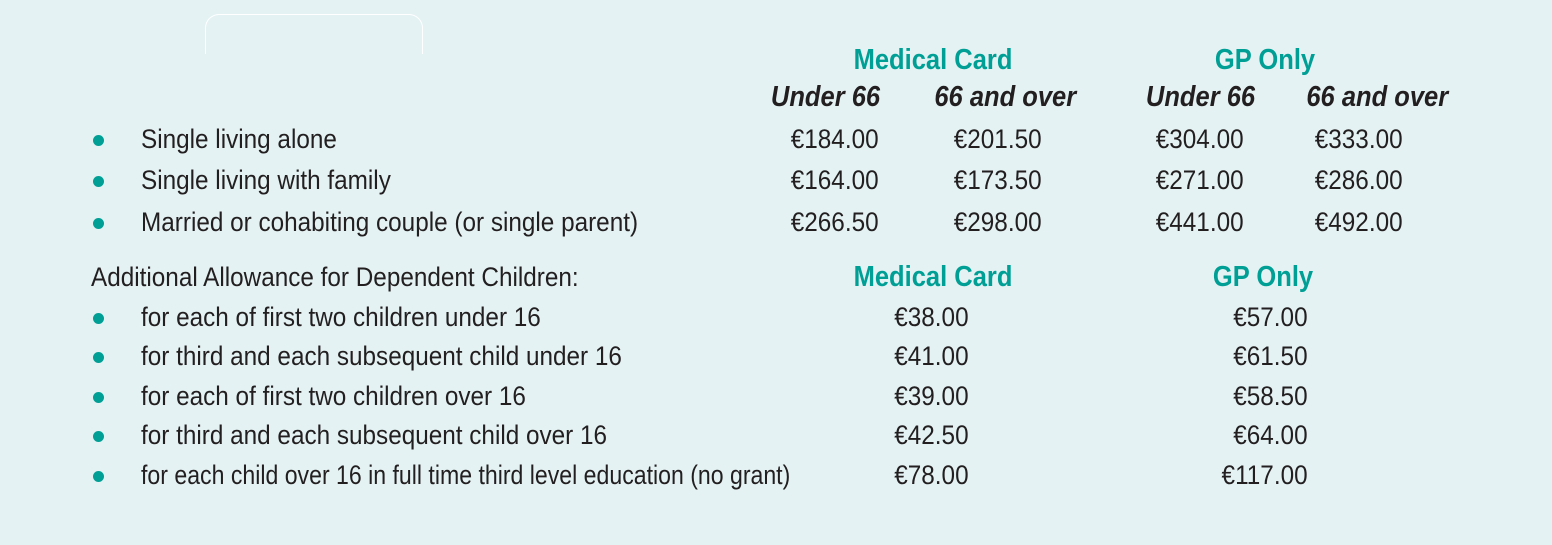 The height and width of the screenshot is (545, 1552). Describe the element at coordinates (1005, 97) in the screenshot. I see `subheader-mc-66-and-over: 66 and over` at that location.